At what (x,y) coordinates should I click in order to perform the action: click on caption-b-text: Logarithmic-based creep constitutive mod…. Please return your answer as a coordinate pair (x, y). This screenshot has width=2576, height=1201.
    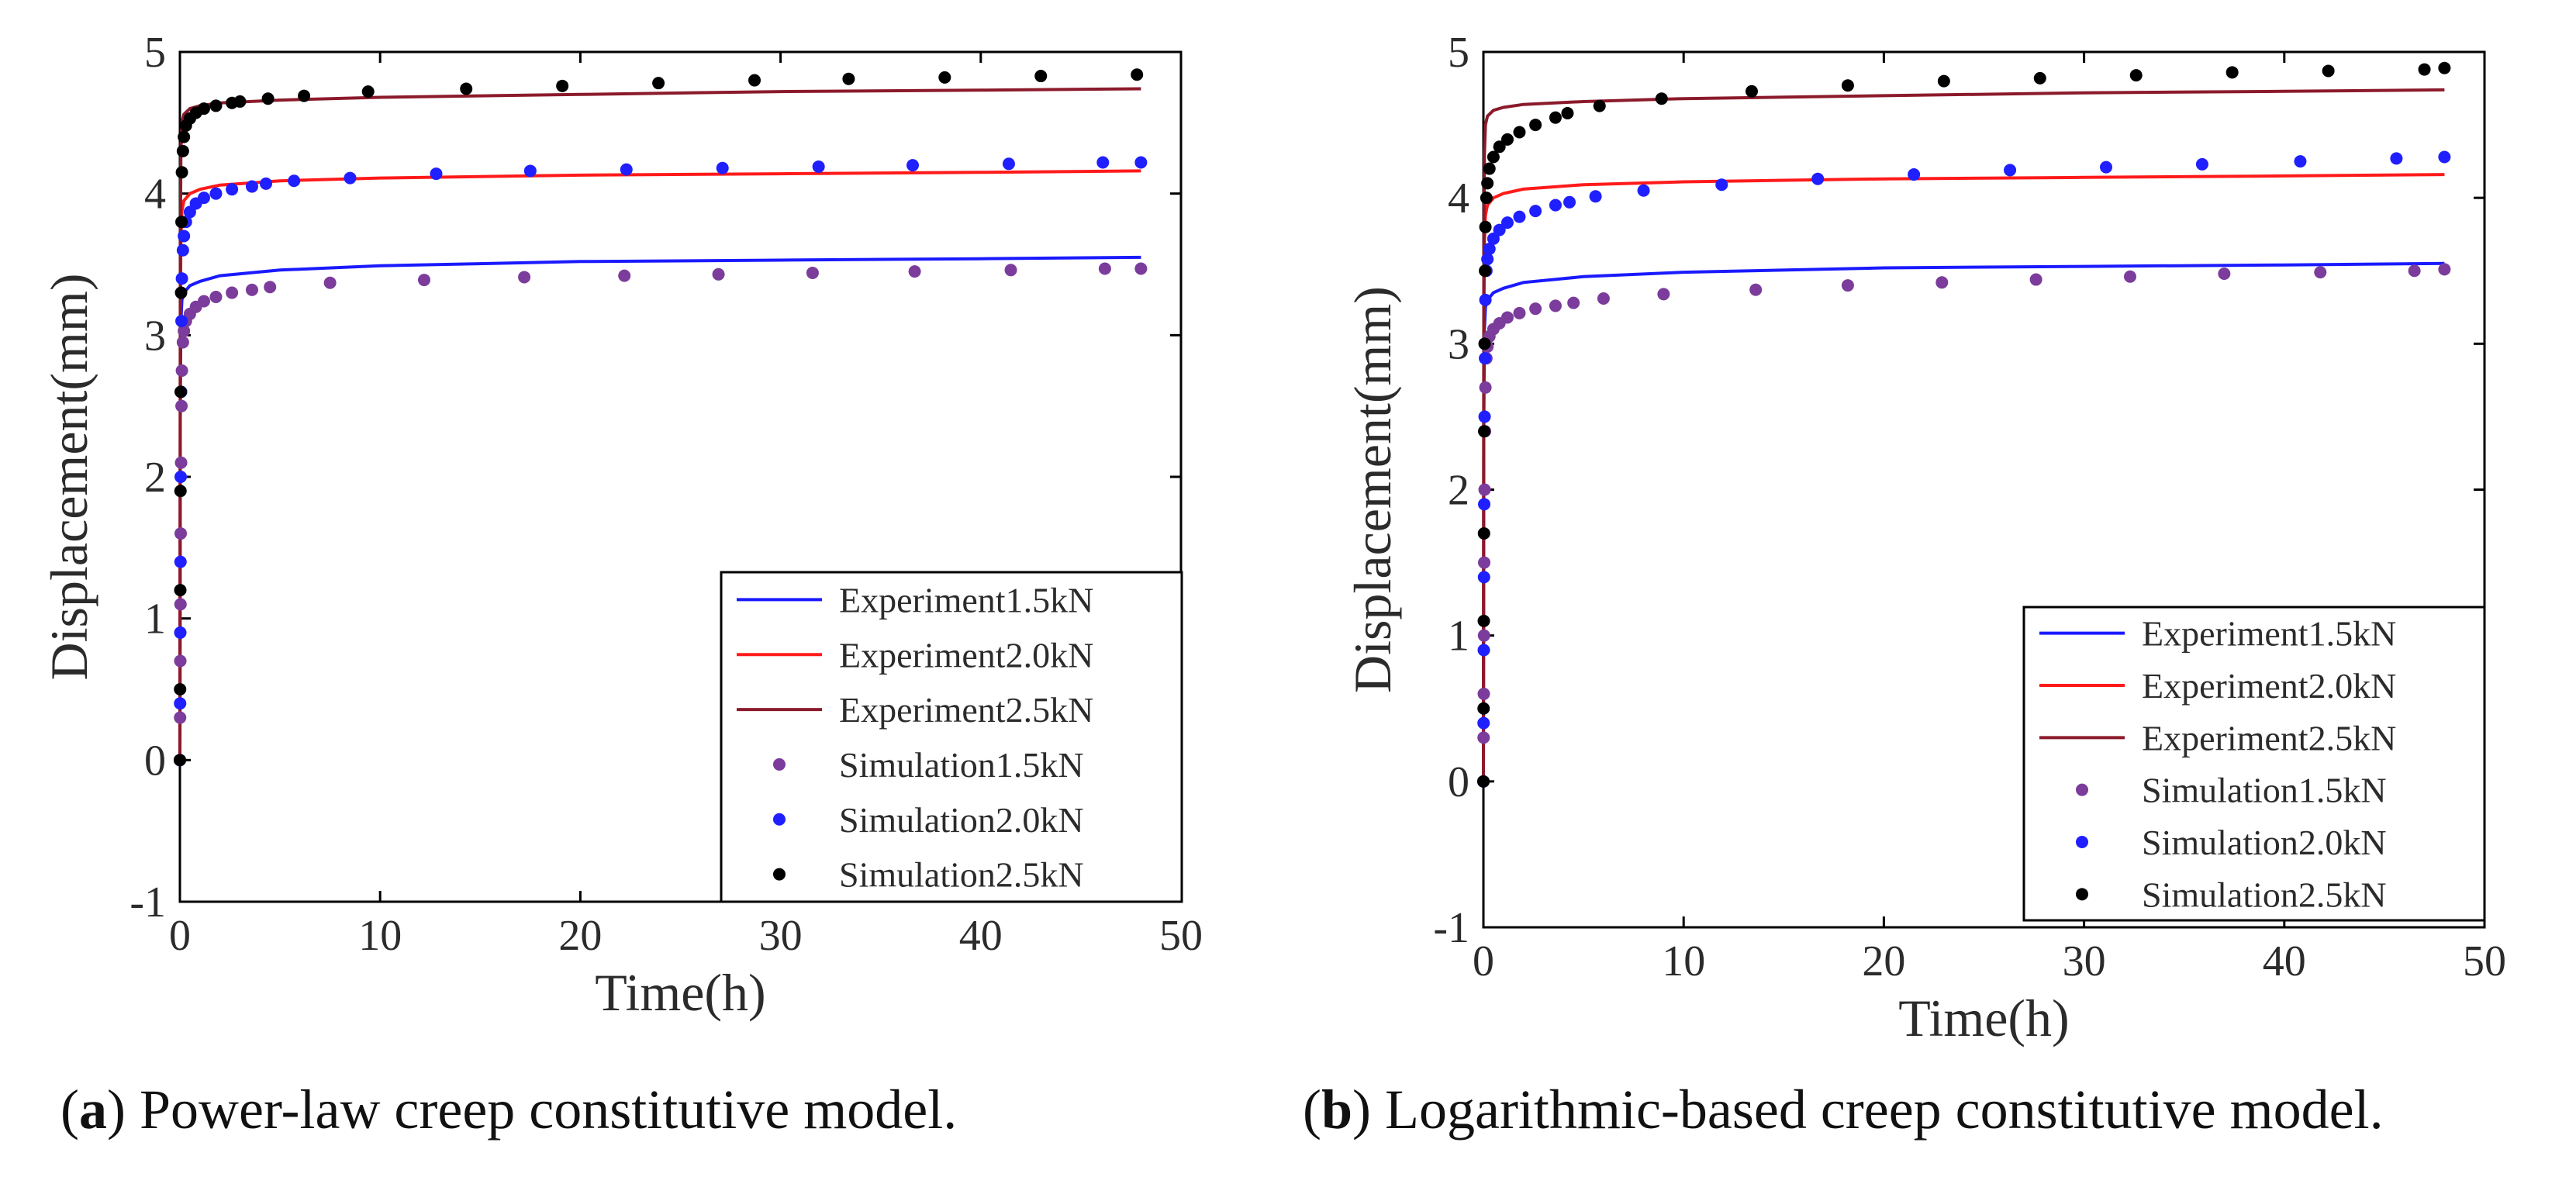
    Looking at the image, I should click on (1885, 1109).